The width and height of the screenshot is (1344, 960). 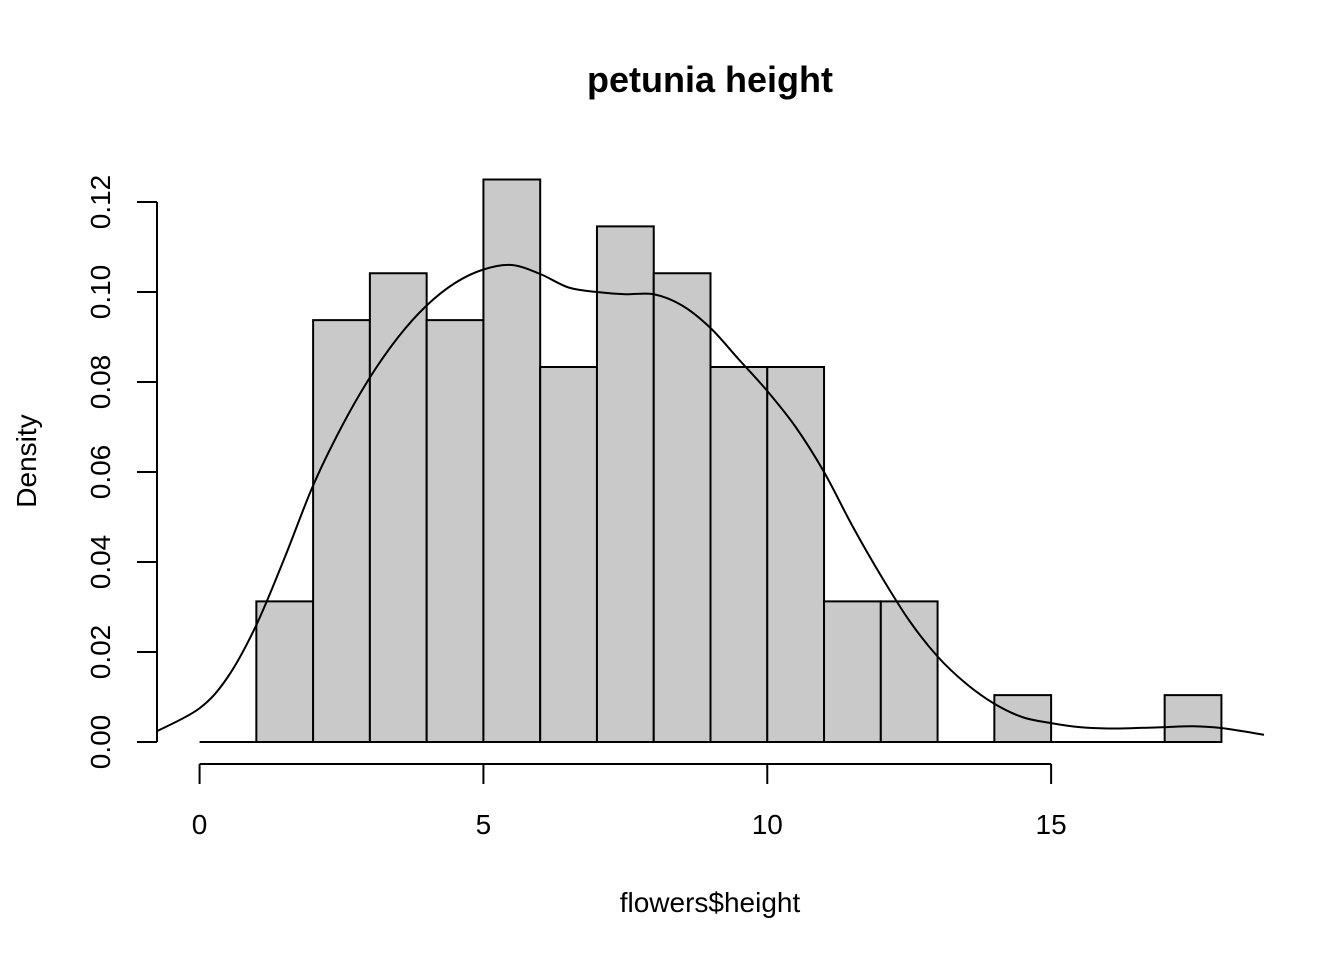 What do you see at coordinates (100, 652) in the screenshot?
I see `y-tick-label-1: 0.02` at bounding box center [100, 652].